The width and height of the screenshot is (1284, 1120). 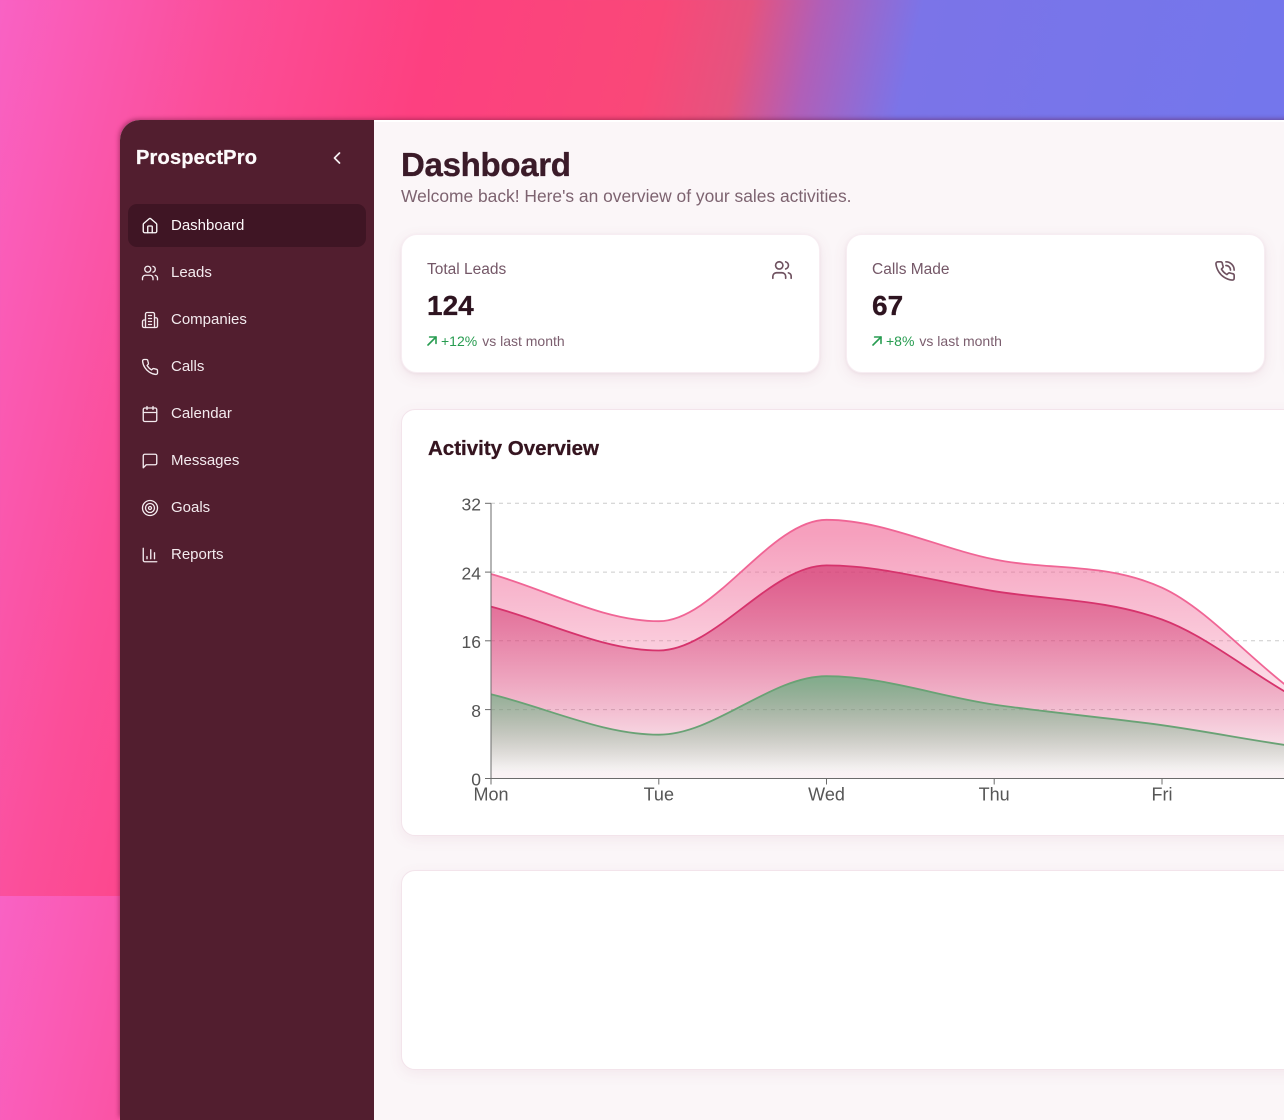 I want to click on svg-text: 8, so click(x=476, y=711).